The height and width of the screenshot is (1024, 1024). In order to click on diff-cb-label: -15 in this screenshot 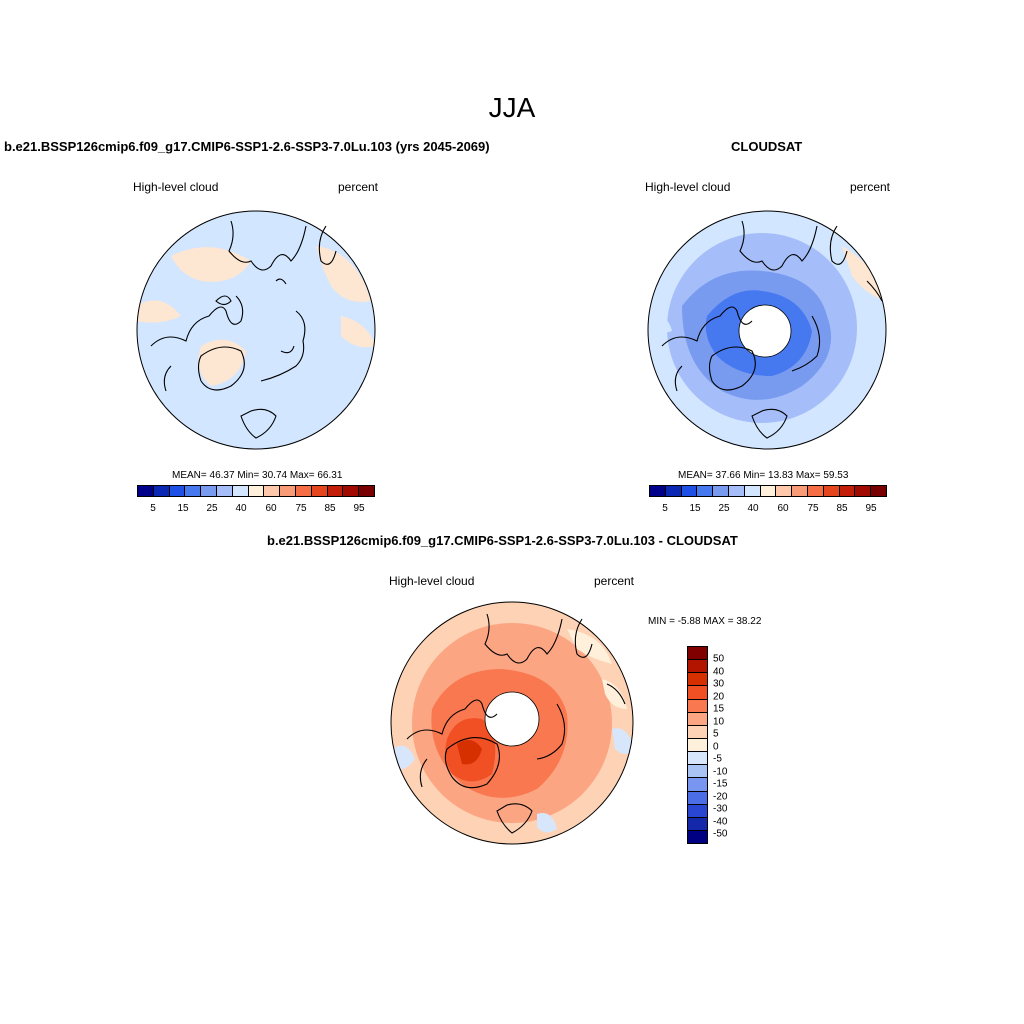, I will do `click(720, 784)`.